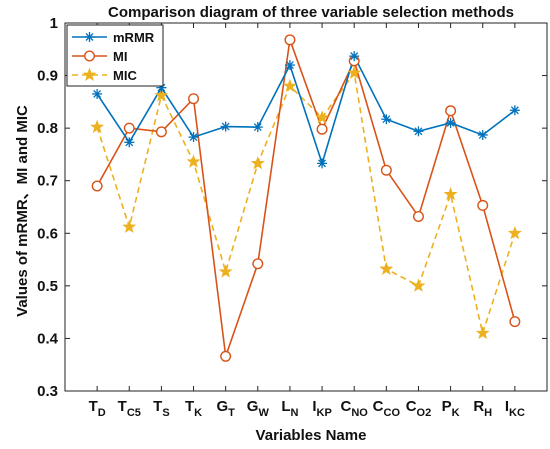  What do you see at coordinates (47, 181) in the screenshot?
I see `y-tick-label: 0.7` at bounding box center [47, 181].